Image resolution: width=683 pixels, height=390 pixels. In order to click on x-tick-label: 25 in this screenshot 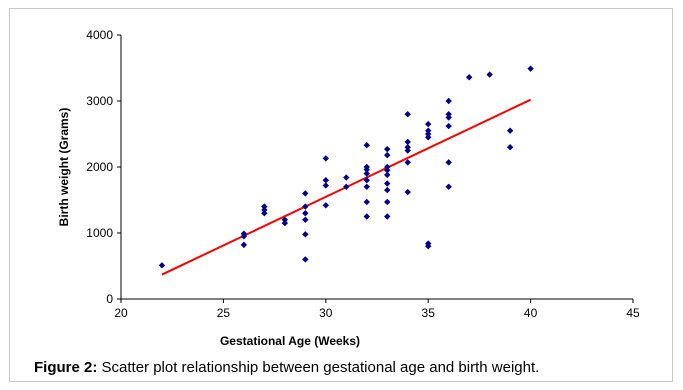, I will do `click(224, 313)`.